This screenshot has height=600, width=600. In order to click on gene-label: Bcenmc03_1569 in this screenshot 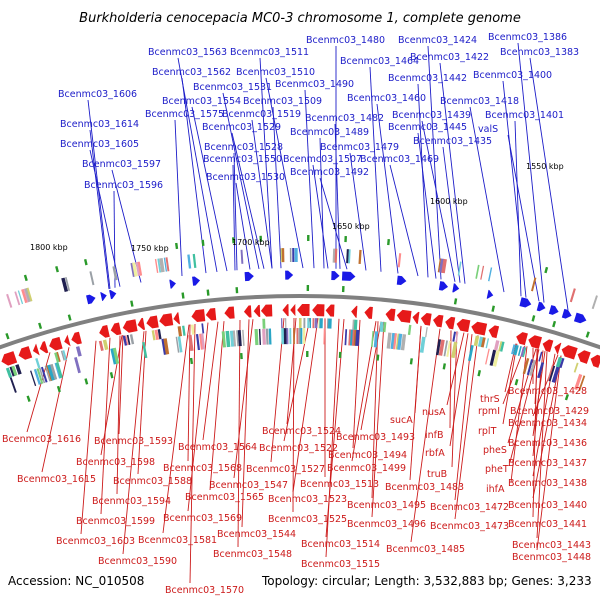, I will do `click(202, 518)`.